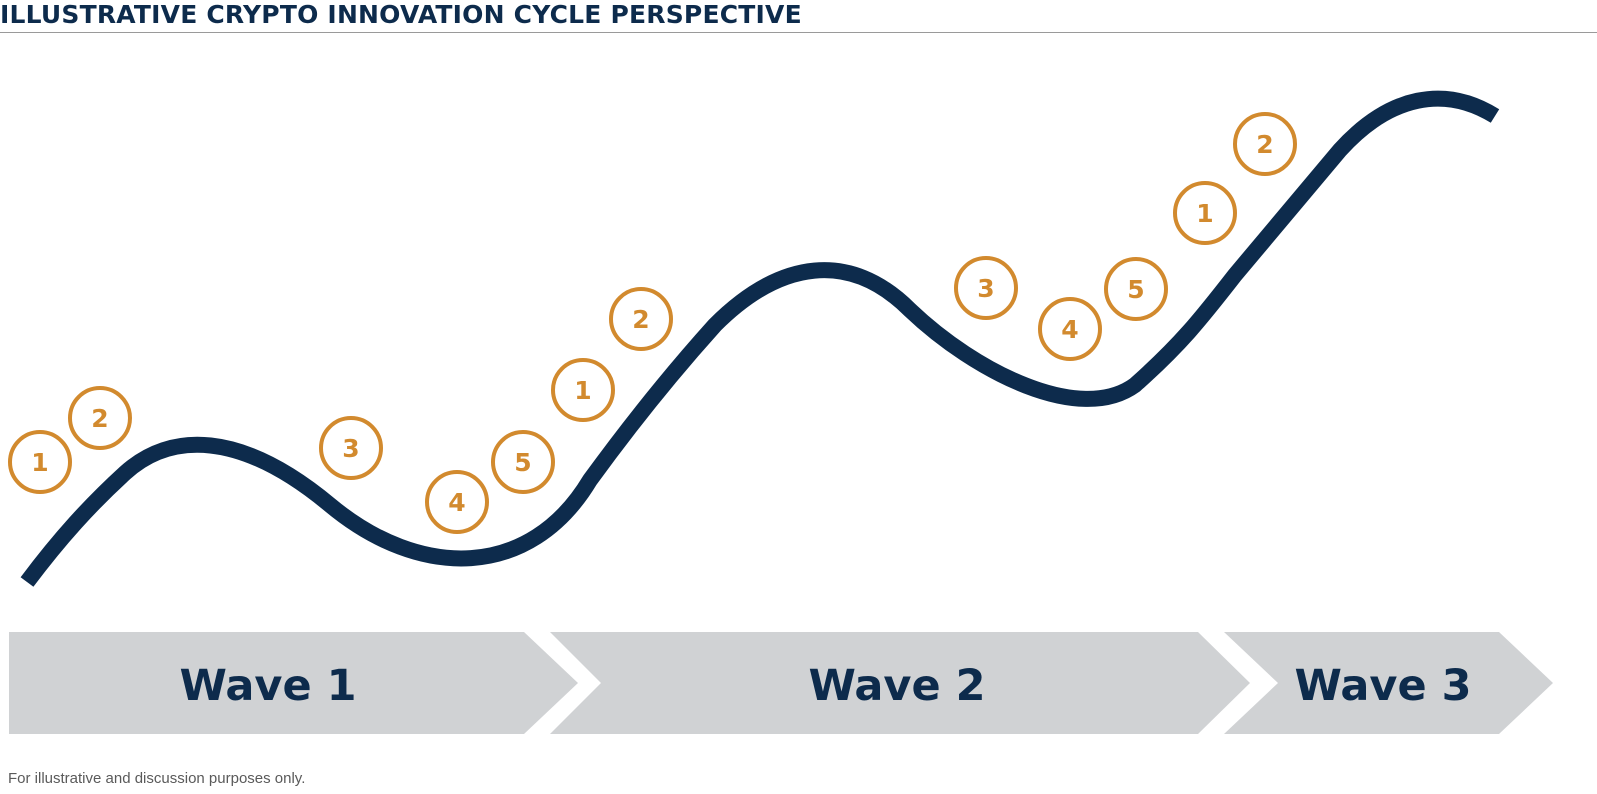 The width and height of the screenshot is (1597, 794). I want to click on wave-timeline: Wave 1 Wave 2 Wave 3, so click(781, 683).